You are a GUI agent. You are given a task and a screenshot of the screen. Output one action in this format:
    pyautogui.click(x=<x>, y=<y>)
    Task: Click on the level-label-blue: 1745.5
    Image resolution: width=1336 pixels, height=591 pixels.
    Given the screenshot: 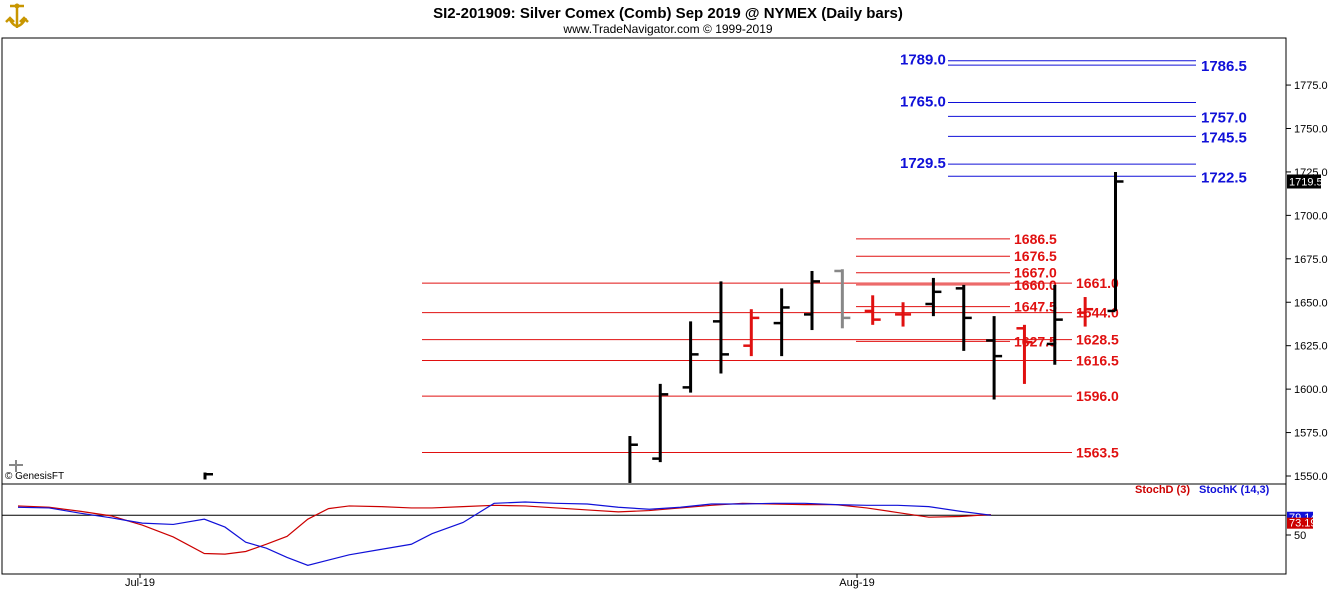 What is the action you would take?
    pyautogui.click(x=1224, y=137)
    